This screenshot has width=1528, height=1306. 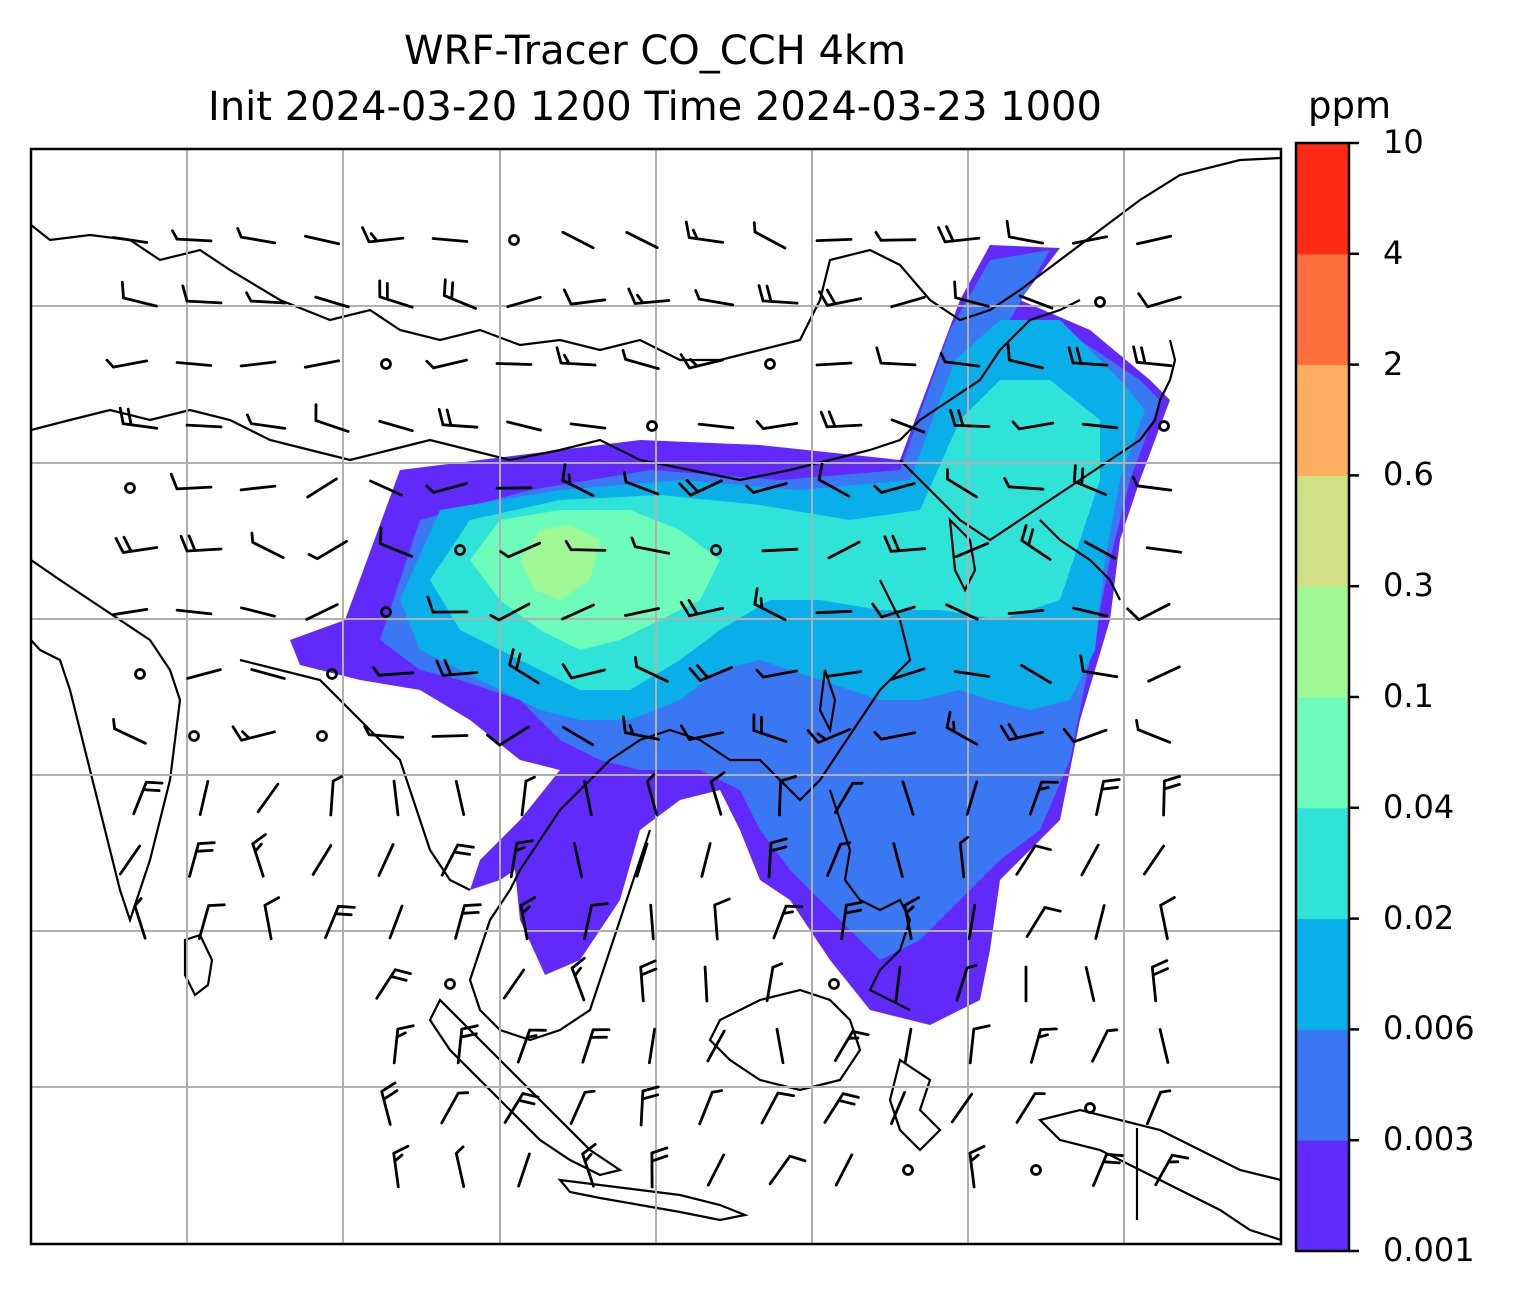 I want to click on coastline-bay, so click(x=355, y=774).